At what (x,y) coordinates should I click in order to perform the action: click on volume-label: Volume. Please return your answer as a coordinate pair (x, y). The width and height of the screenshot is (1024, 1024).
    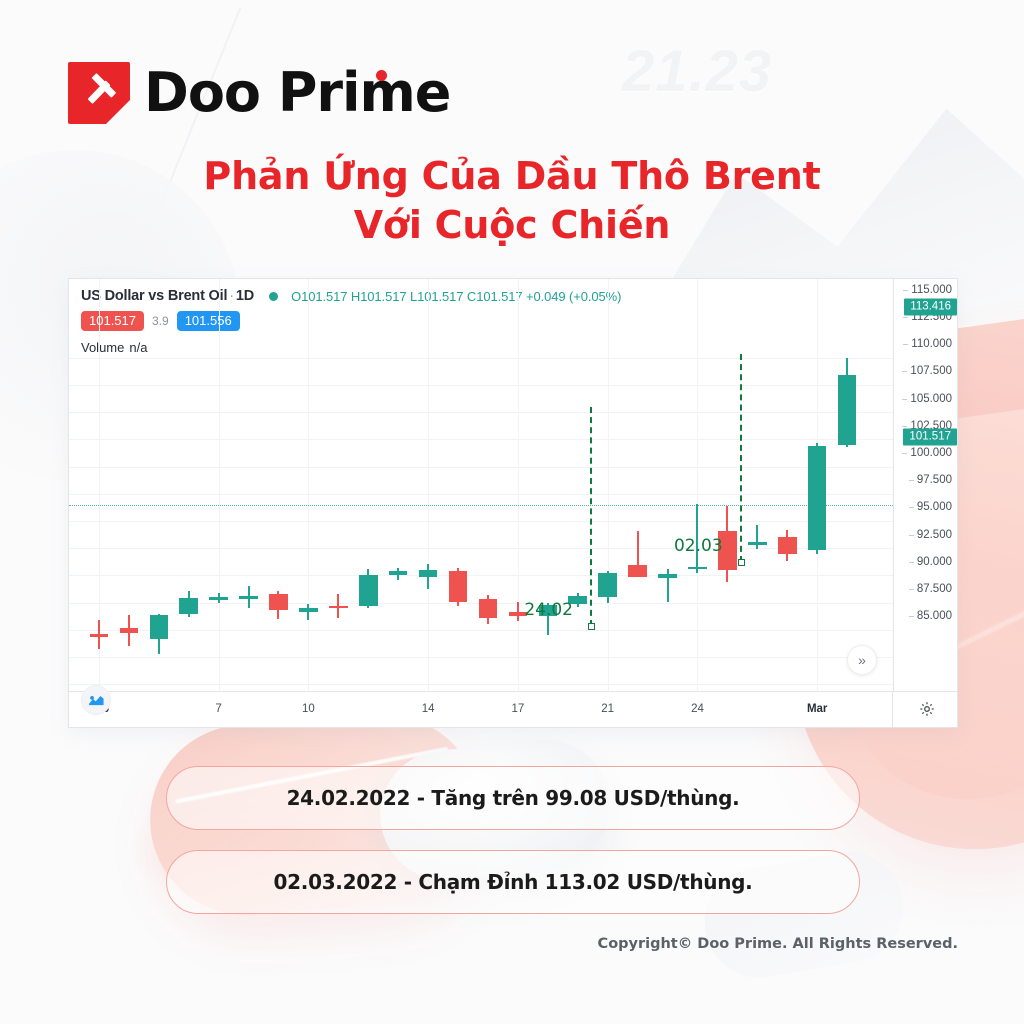
    Looking at the image, I should click on (103, 347).